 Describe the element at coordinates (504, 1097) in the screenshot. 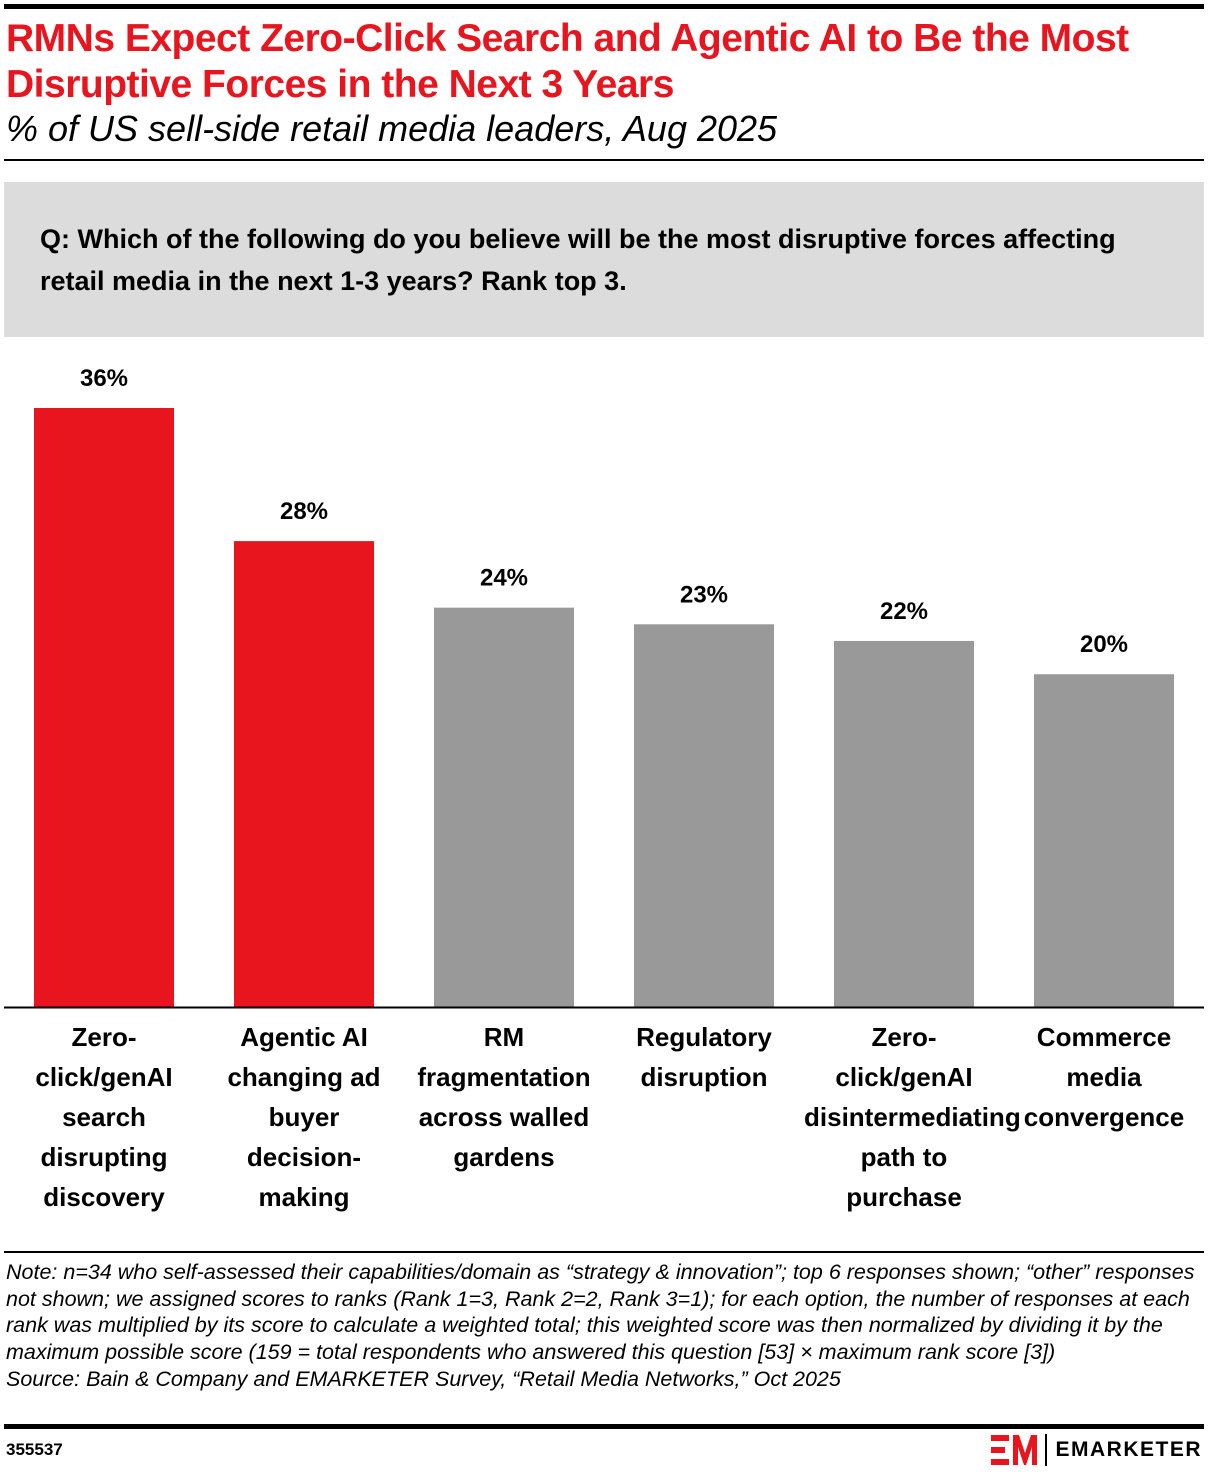

I see `x-tick-label: RM fragmentation across walled gardens` at that location.